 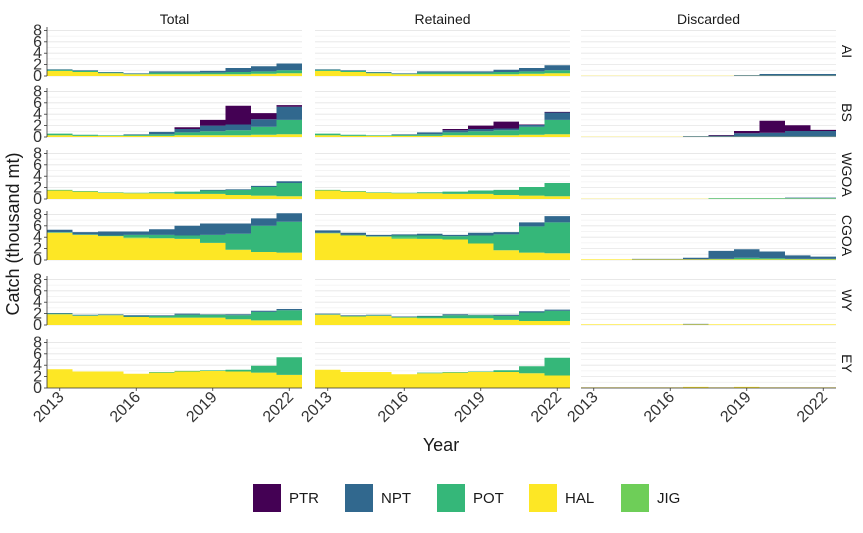 I want to click on strip-label-wgoa: WGOA, so click(x=847, y=174).